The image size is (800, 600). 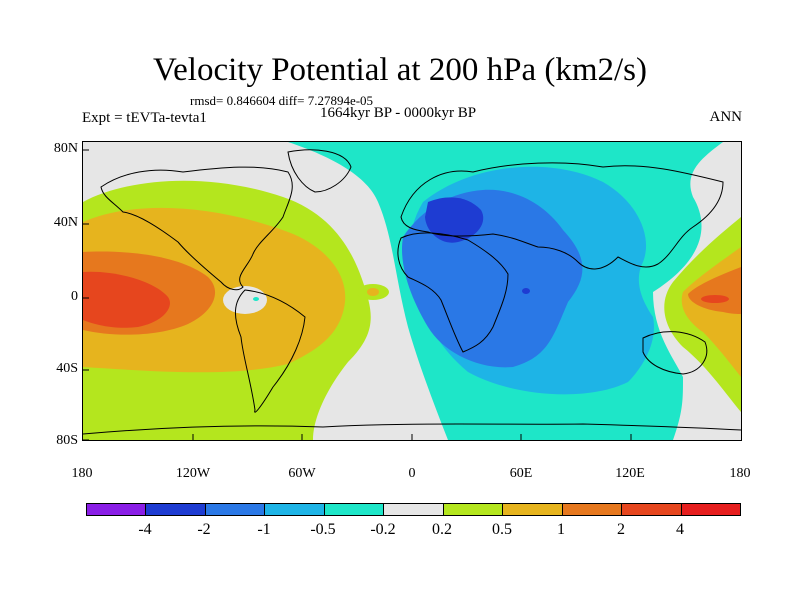 What do you see at coordinates (562, 216) in the screenshot?
I see `eurasia-outline` at bounding box center [562, 216].